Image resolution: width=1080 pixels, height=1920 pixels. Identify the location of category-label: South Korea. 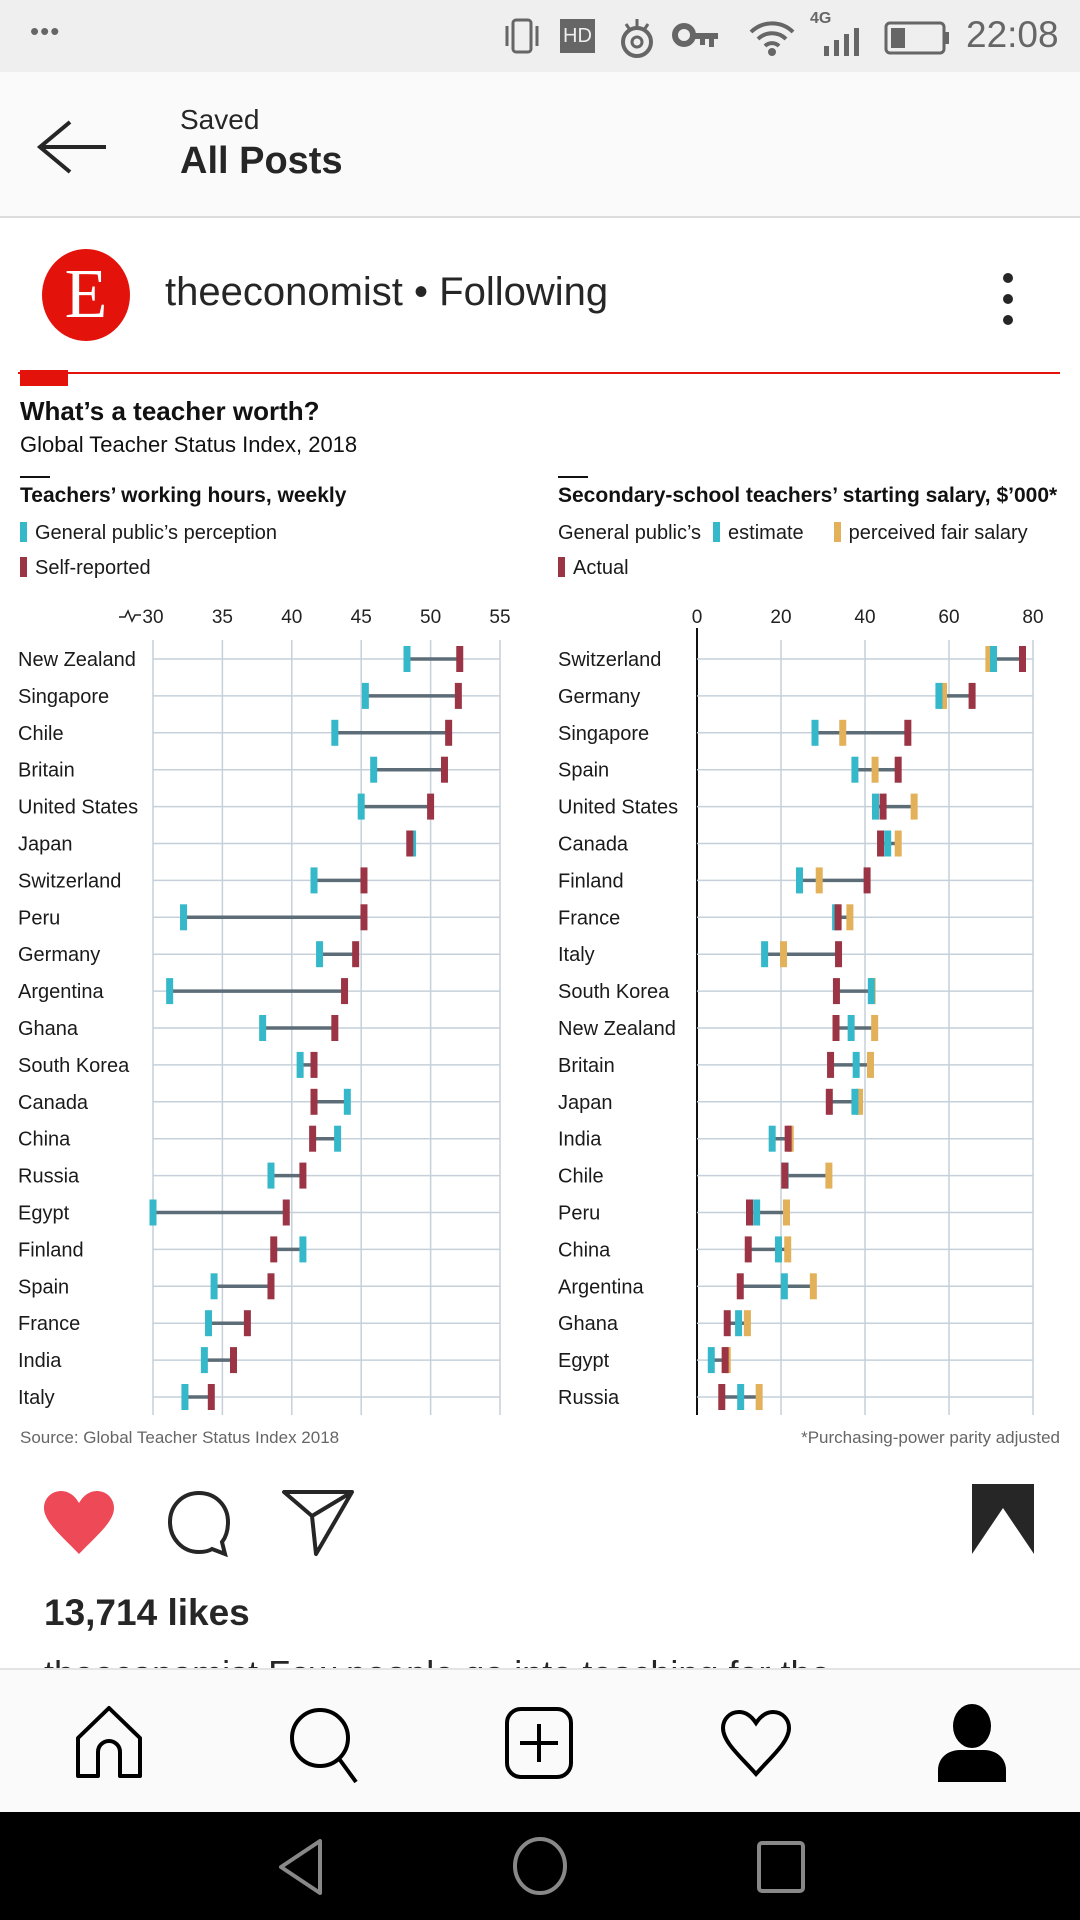
(614, 992).